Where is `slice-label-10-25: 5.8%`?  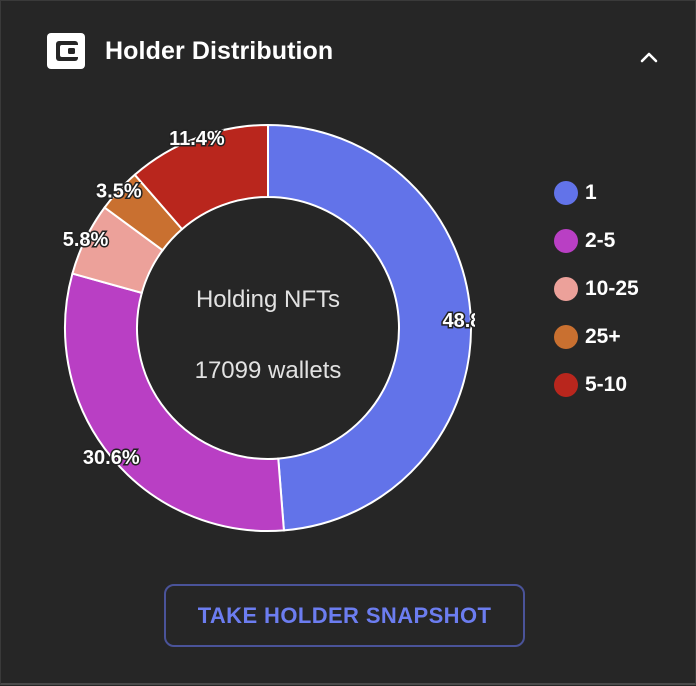
slice-label-10-25: 5.8% is located at coordinates (86, 240).